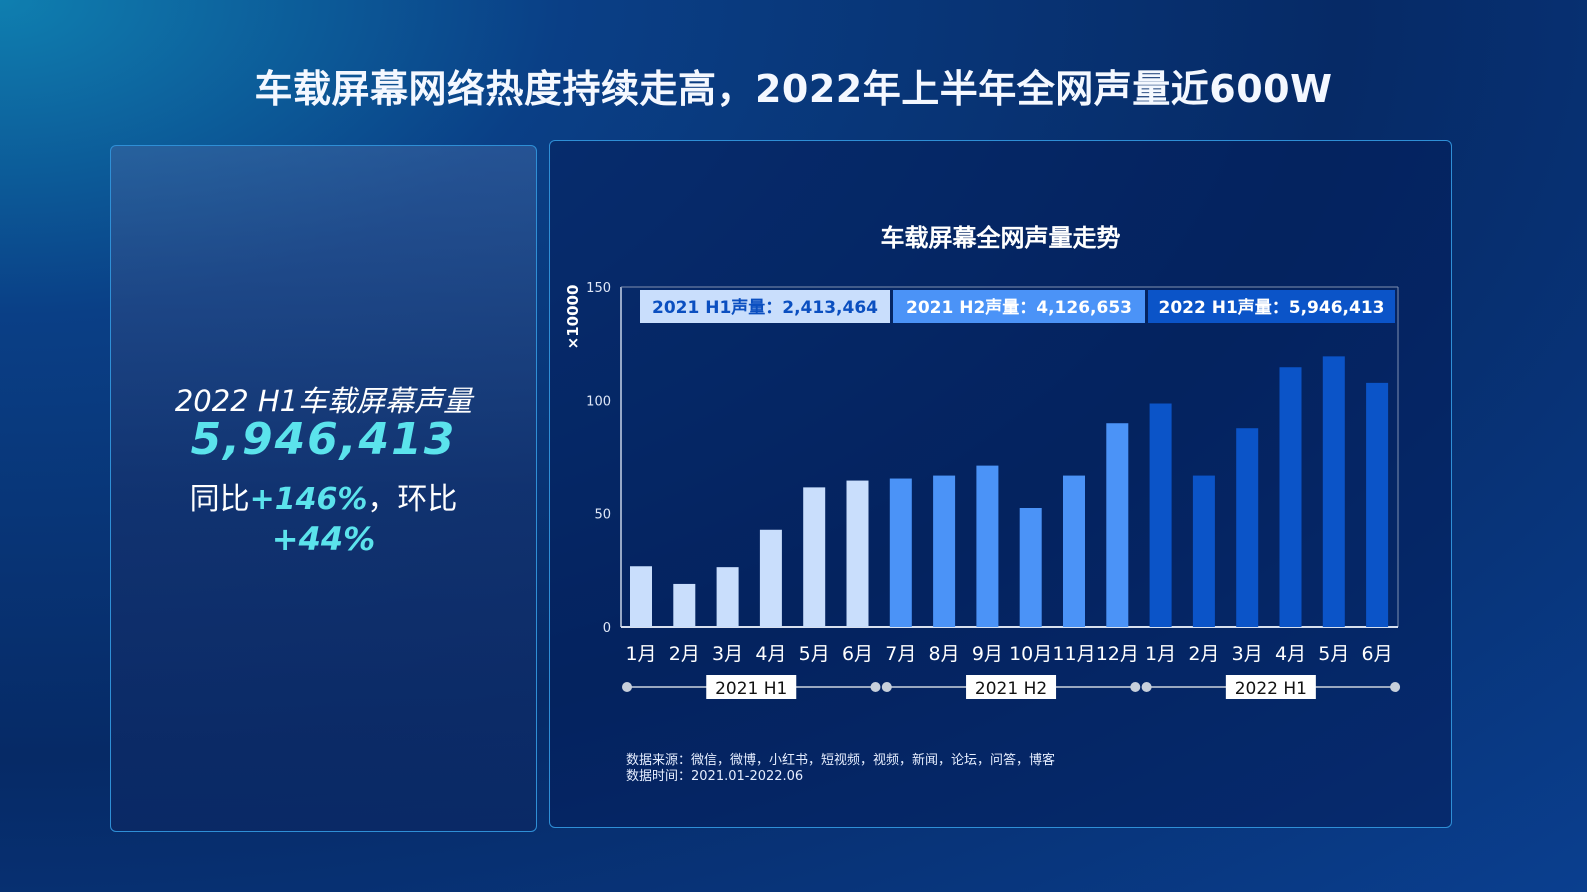 This screenshot has height=892, width=1587. What do you see at coordinates (944, 654) in the screenshot?
I see `x-tick-label: 8月` at bounding box center [944, 654].